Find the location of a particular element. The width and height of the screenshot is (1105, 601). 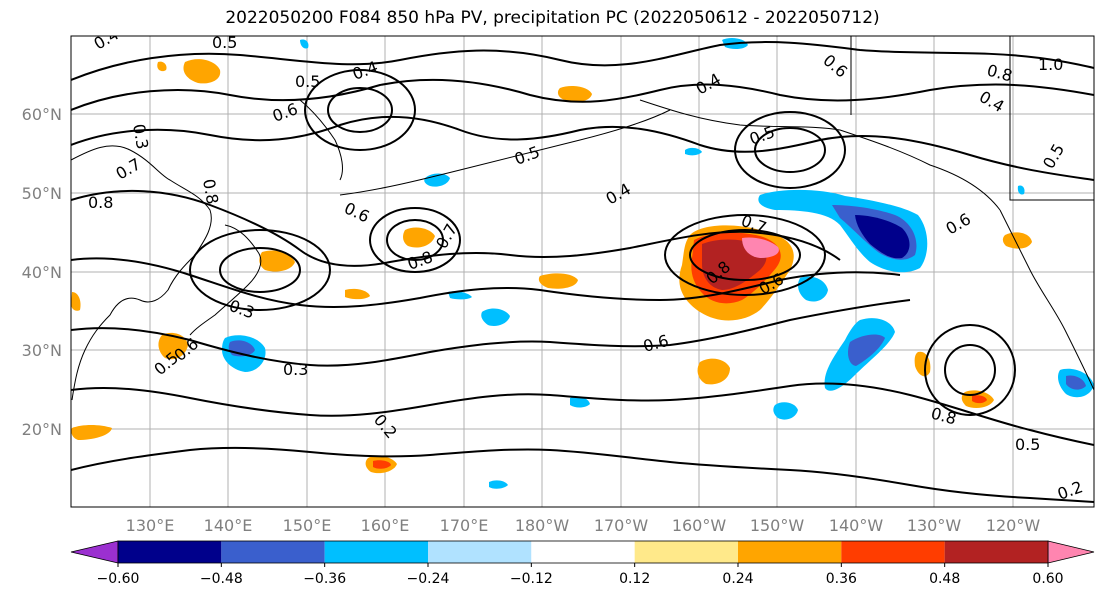

pv-contour-cyclone is located at coordinates (745, 255).